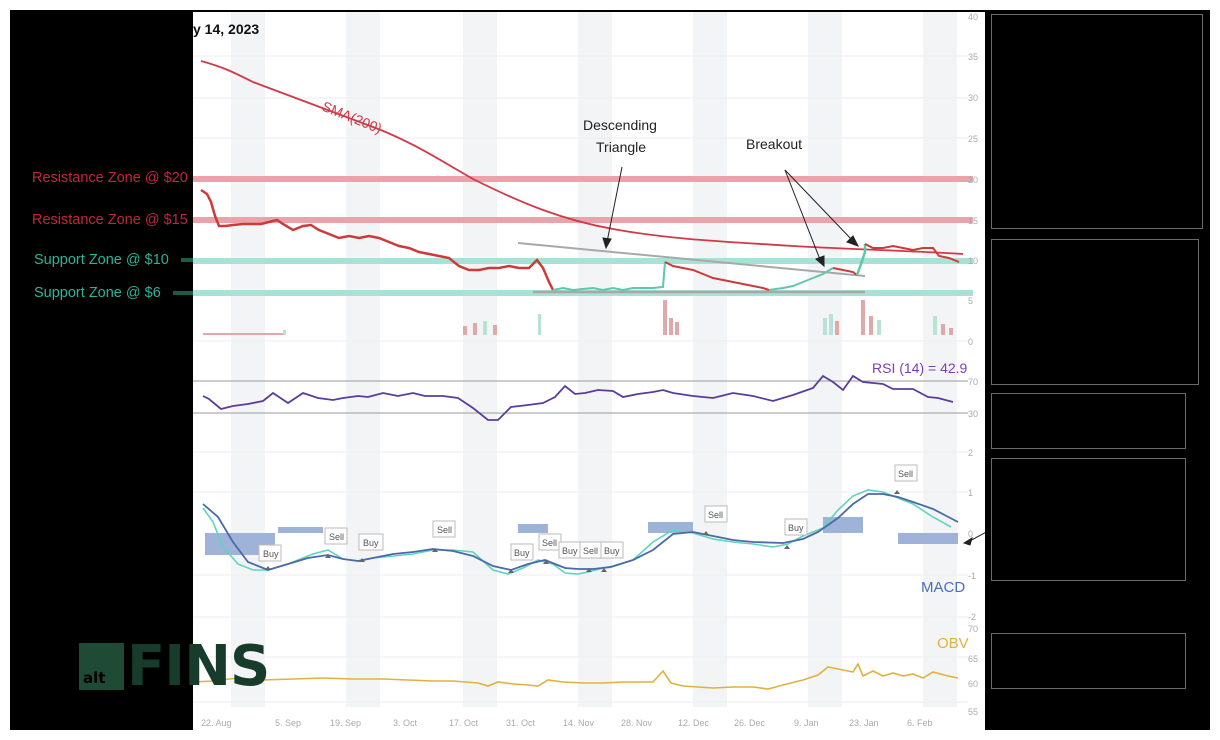  I want to click on svg-text: 3. Oct, so click(405, 723).